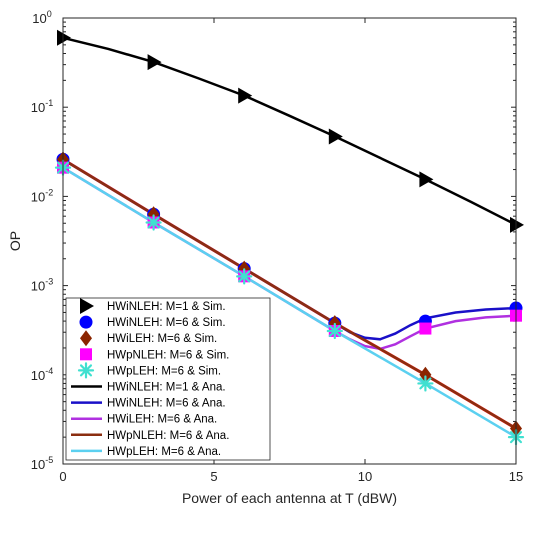 This screenshot has width=550, height=546. Describe the element at coordinates (164, 371) in the screenshot. I see `legend-entry-label: HWpLEH: M=6 & Sim.` at that location.